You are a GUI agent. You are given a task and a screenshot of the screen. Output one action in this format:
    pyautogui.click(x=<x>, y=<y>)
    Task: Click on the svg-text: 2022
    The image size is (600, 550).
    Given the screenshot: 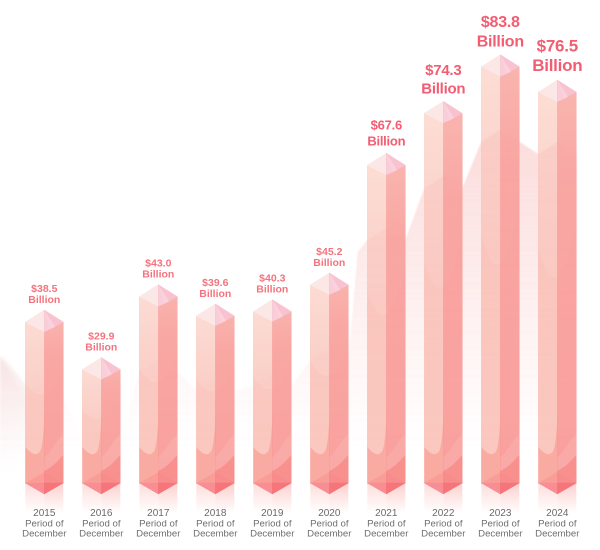 What is the action you would take?
    pyautogui.click(x=443, y=513)
    